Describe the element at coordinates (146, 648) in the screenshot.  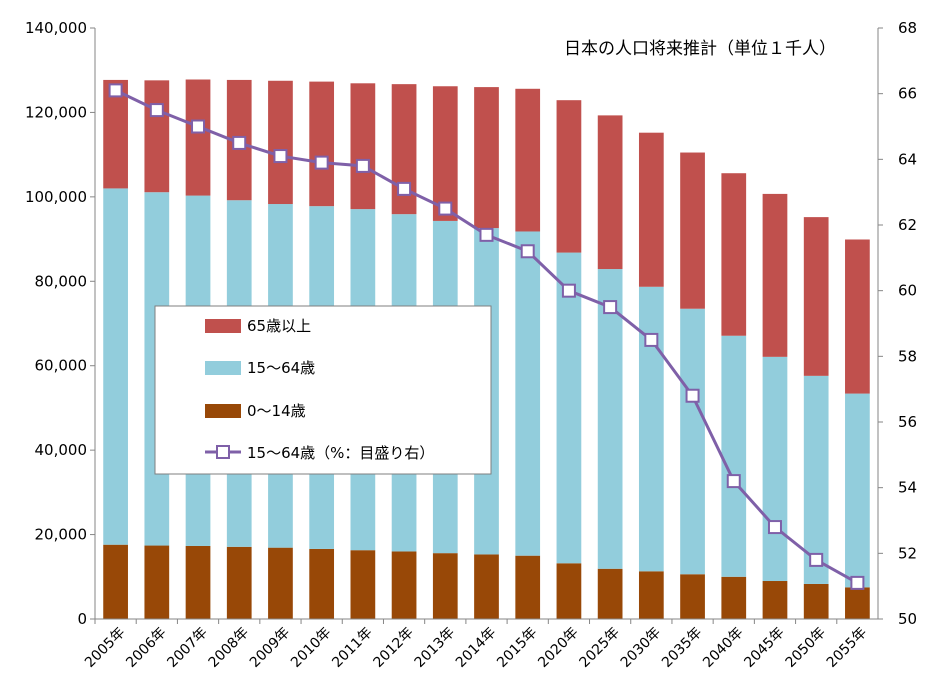
I see `x-tick-label: 2006年` at that location.